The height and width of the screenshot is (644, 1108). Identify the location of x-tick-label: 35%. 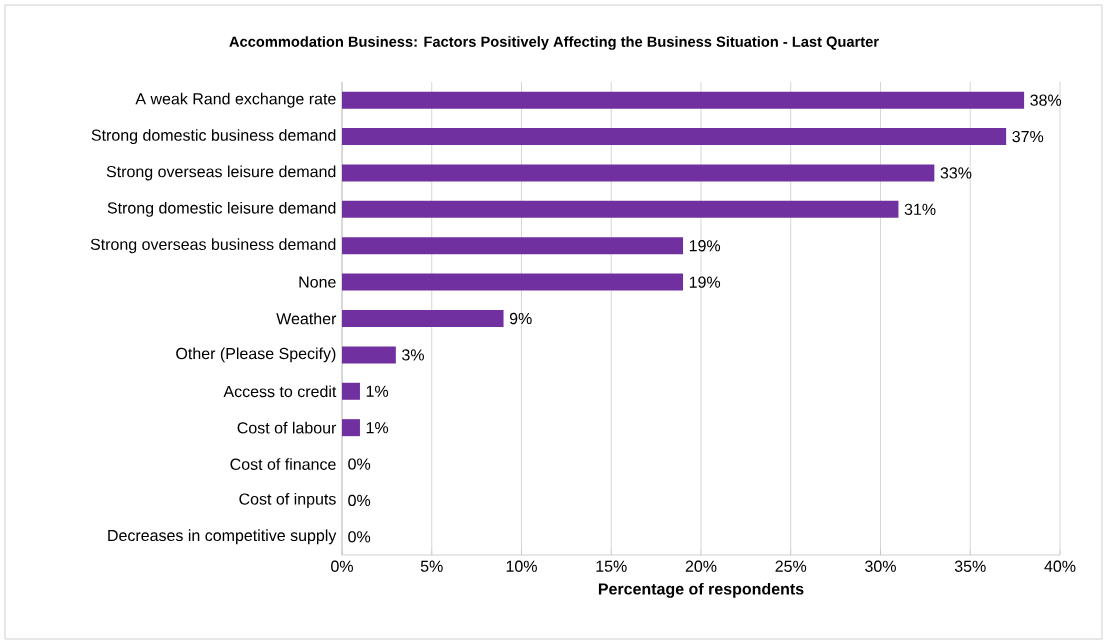
(970, 566).